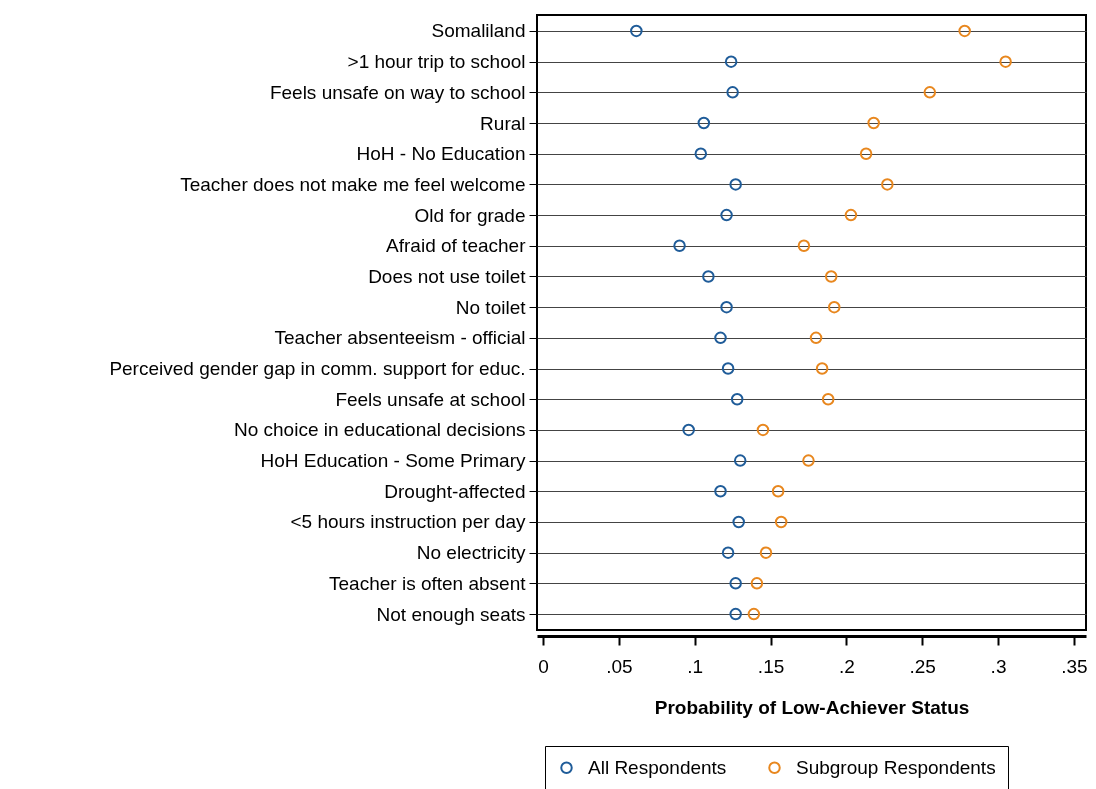 The image size is (1096, 789). Describe the element at coordinates (657, 767) in the screenshot. I see `legend-label: All Respondents` at that location.